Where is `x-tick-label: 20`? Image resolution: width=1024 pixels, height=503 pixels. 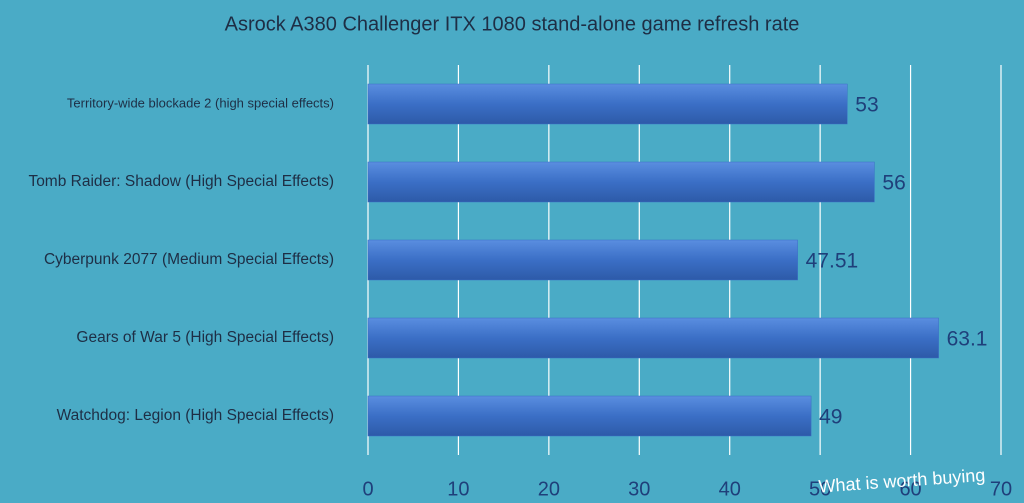
x-tick-label: 20 is located at coordinates (549, 489).